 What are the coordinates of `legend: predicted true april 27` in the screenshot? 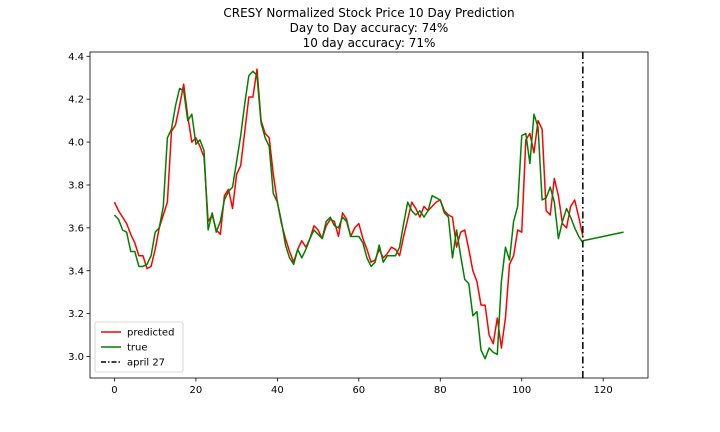 It's located at (139, 347).